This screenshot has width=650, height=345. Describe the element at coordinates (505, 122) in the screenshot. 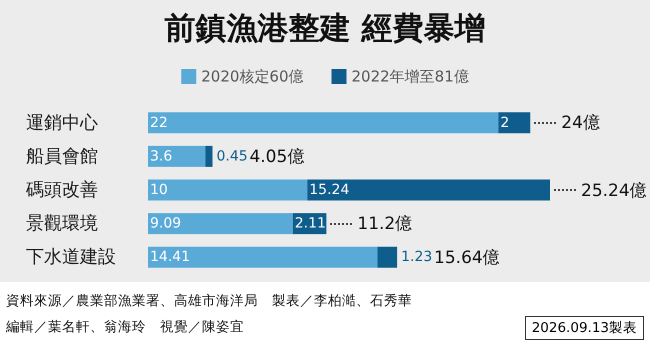

I see `data-label: 2` at that location.